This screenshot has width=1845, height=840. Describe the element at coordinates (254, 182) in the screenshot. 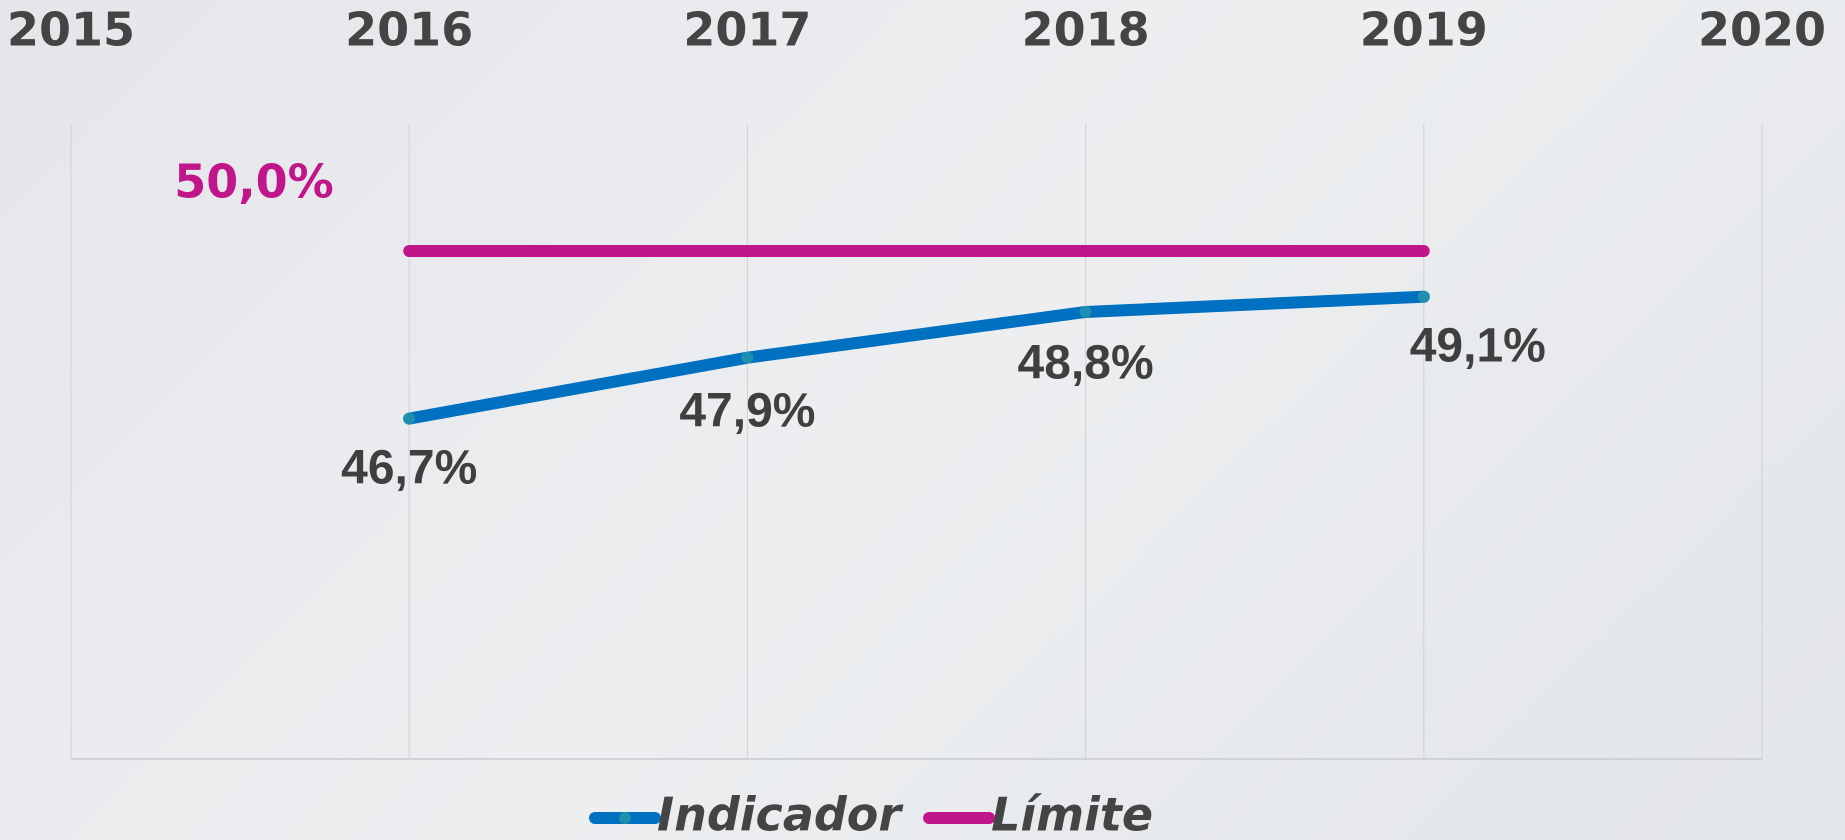

I see `value-label: 50,0%` at that location.